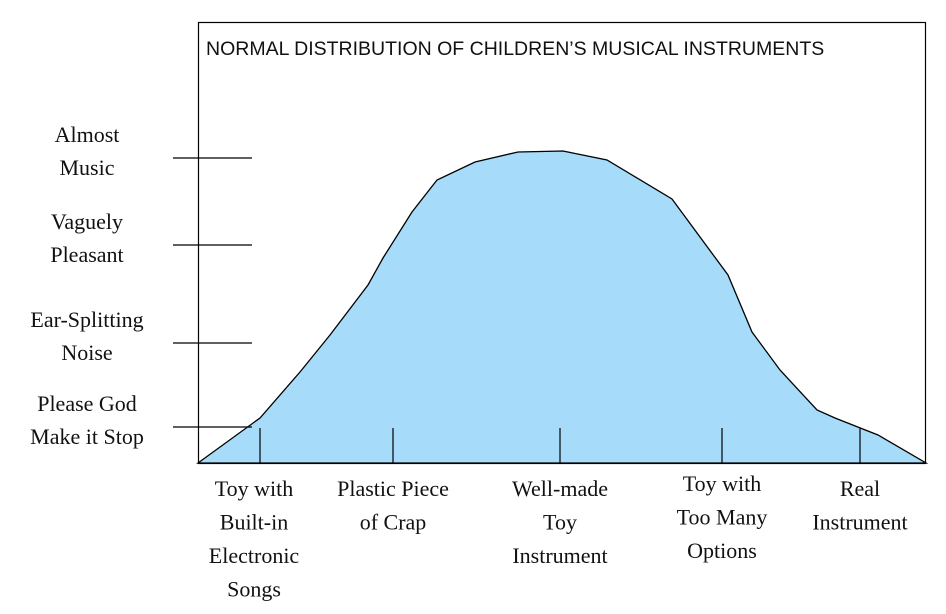  Describe the element at coordinates (254, 555) in the screenshot. I see `x-label: Electronic` at that location.